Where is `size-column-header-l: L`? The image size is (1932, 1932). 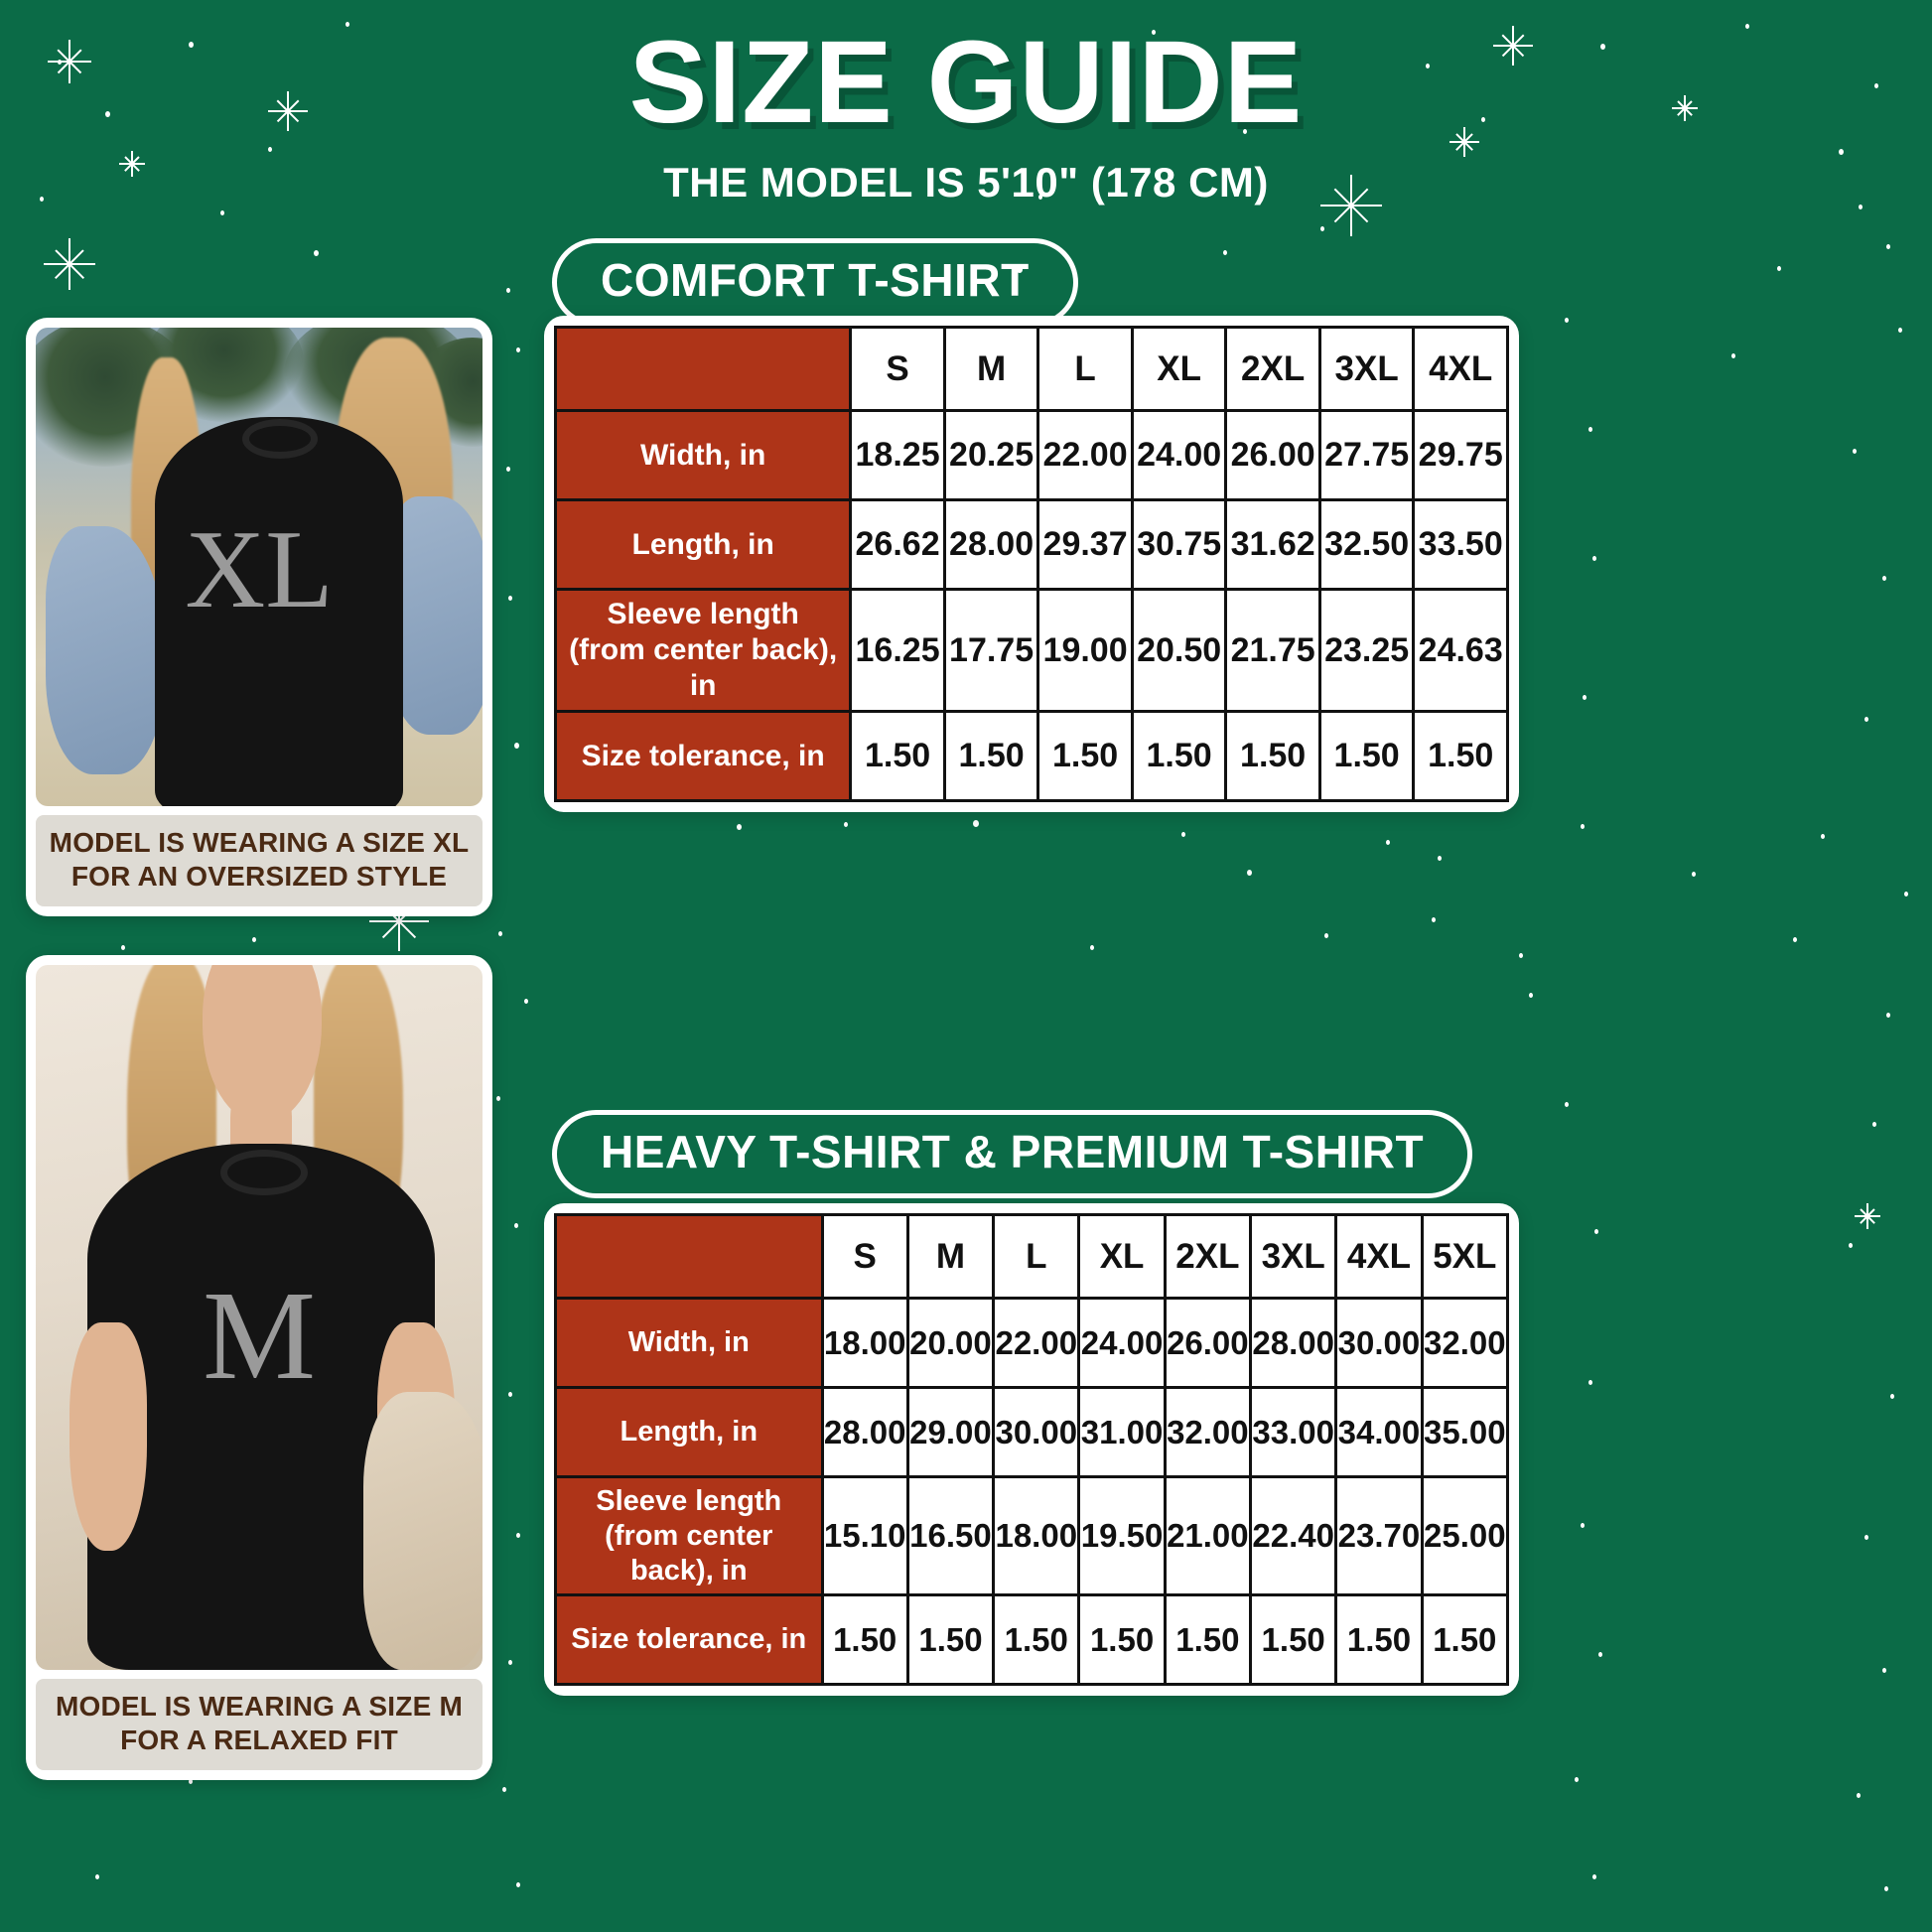
size-column-header-l: L is located at coordinates (1085, 369).